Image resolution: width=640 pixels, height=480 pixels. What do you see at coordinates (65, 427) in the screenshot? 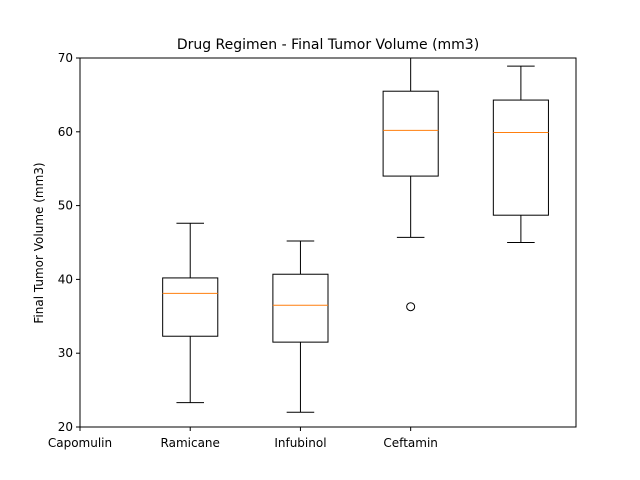
I see `y-tick-label: 20` at bounding box center [65, 427].